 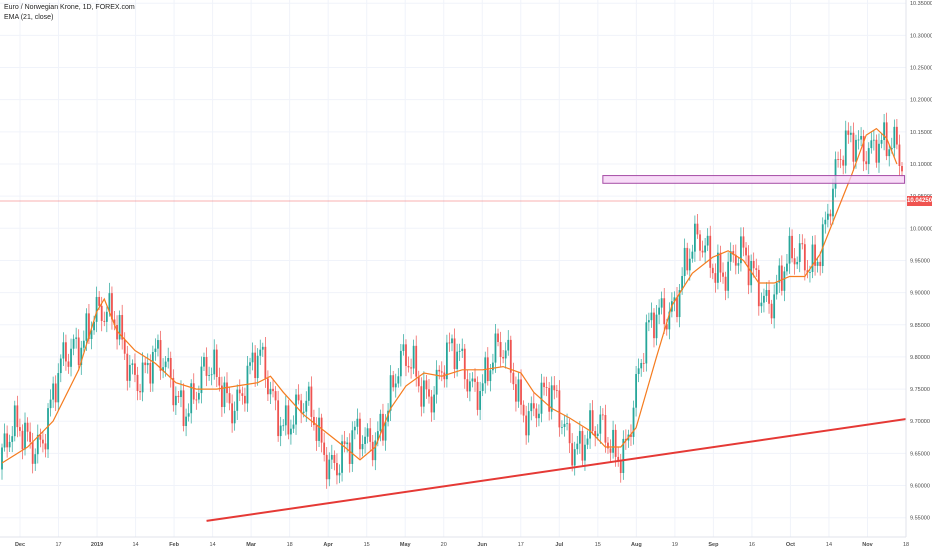 I want to click on time-tick-label: Jun, so click(x=482, y=545).